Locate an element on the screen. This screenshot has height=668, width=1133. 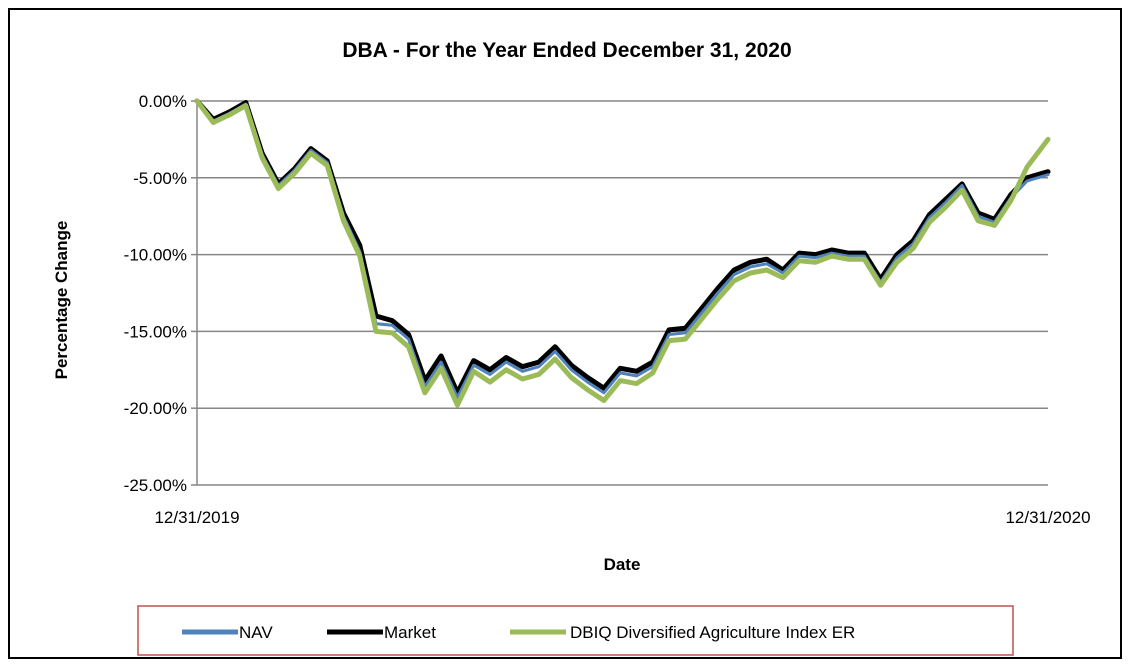
legend-box is located at coordinates (575, 630).